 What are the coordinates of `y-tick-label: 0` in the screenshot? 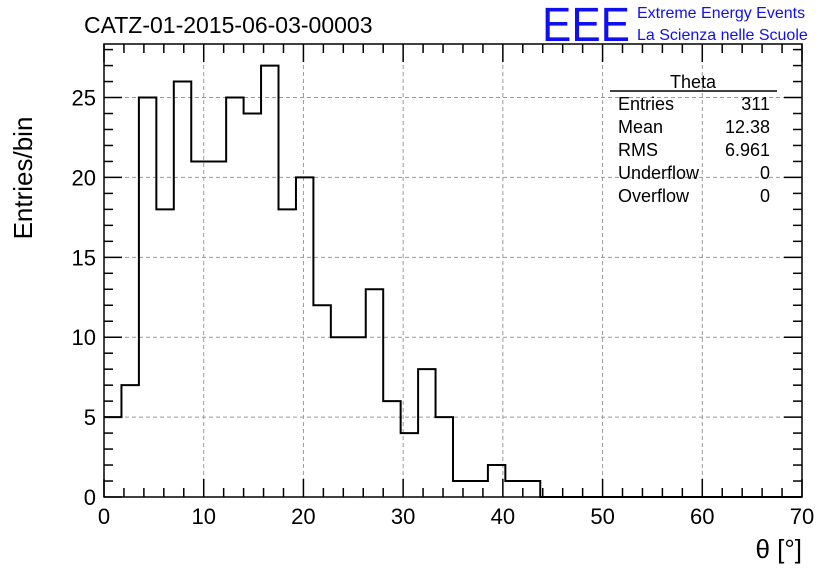 It's located at (90, 497).